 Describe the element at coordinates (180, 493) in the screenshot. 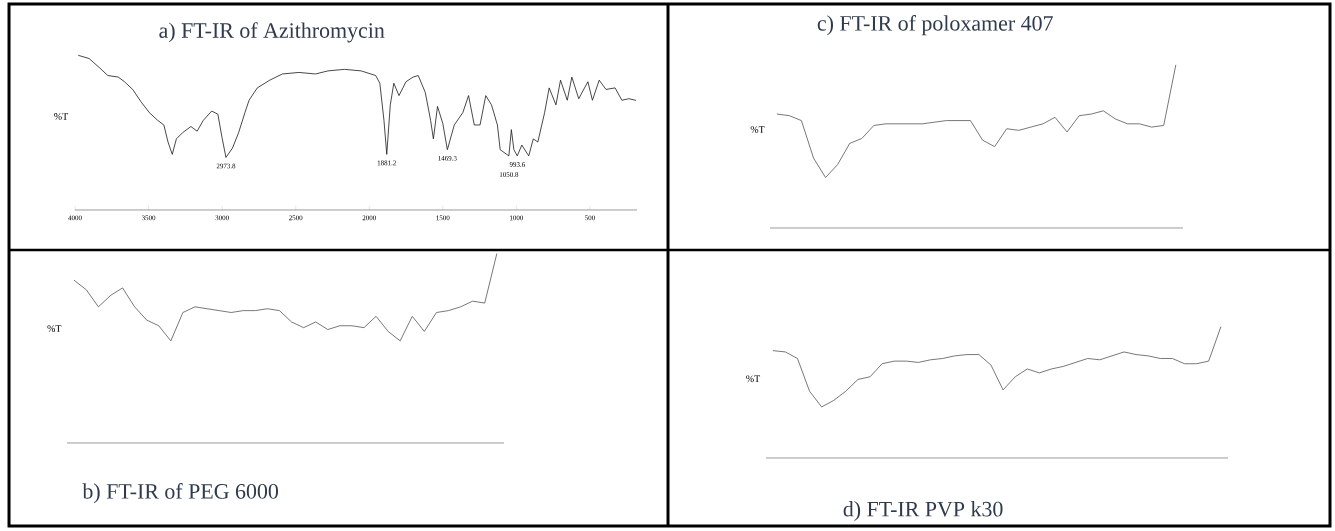

I see `text: b) FT-IR of PEG 6000` at that location.